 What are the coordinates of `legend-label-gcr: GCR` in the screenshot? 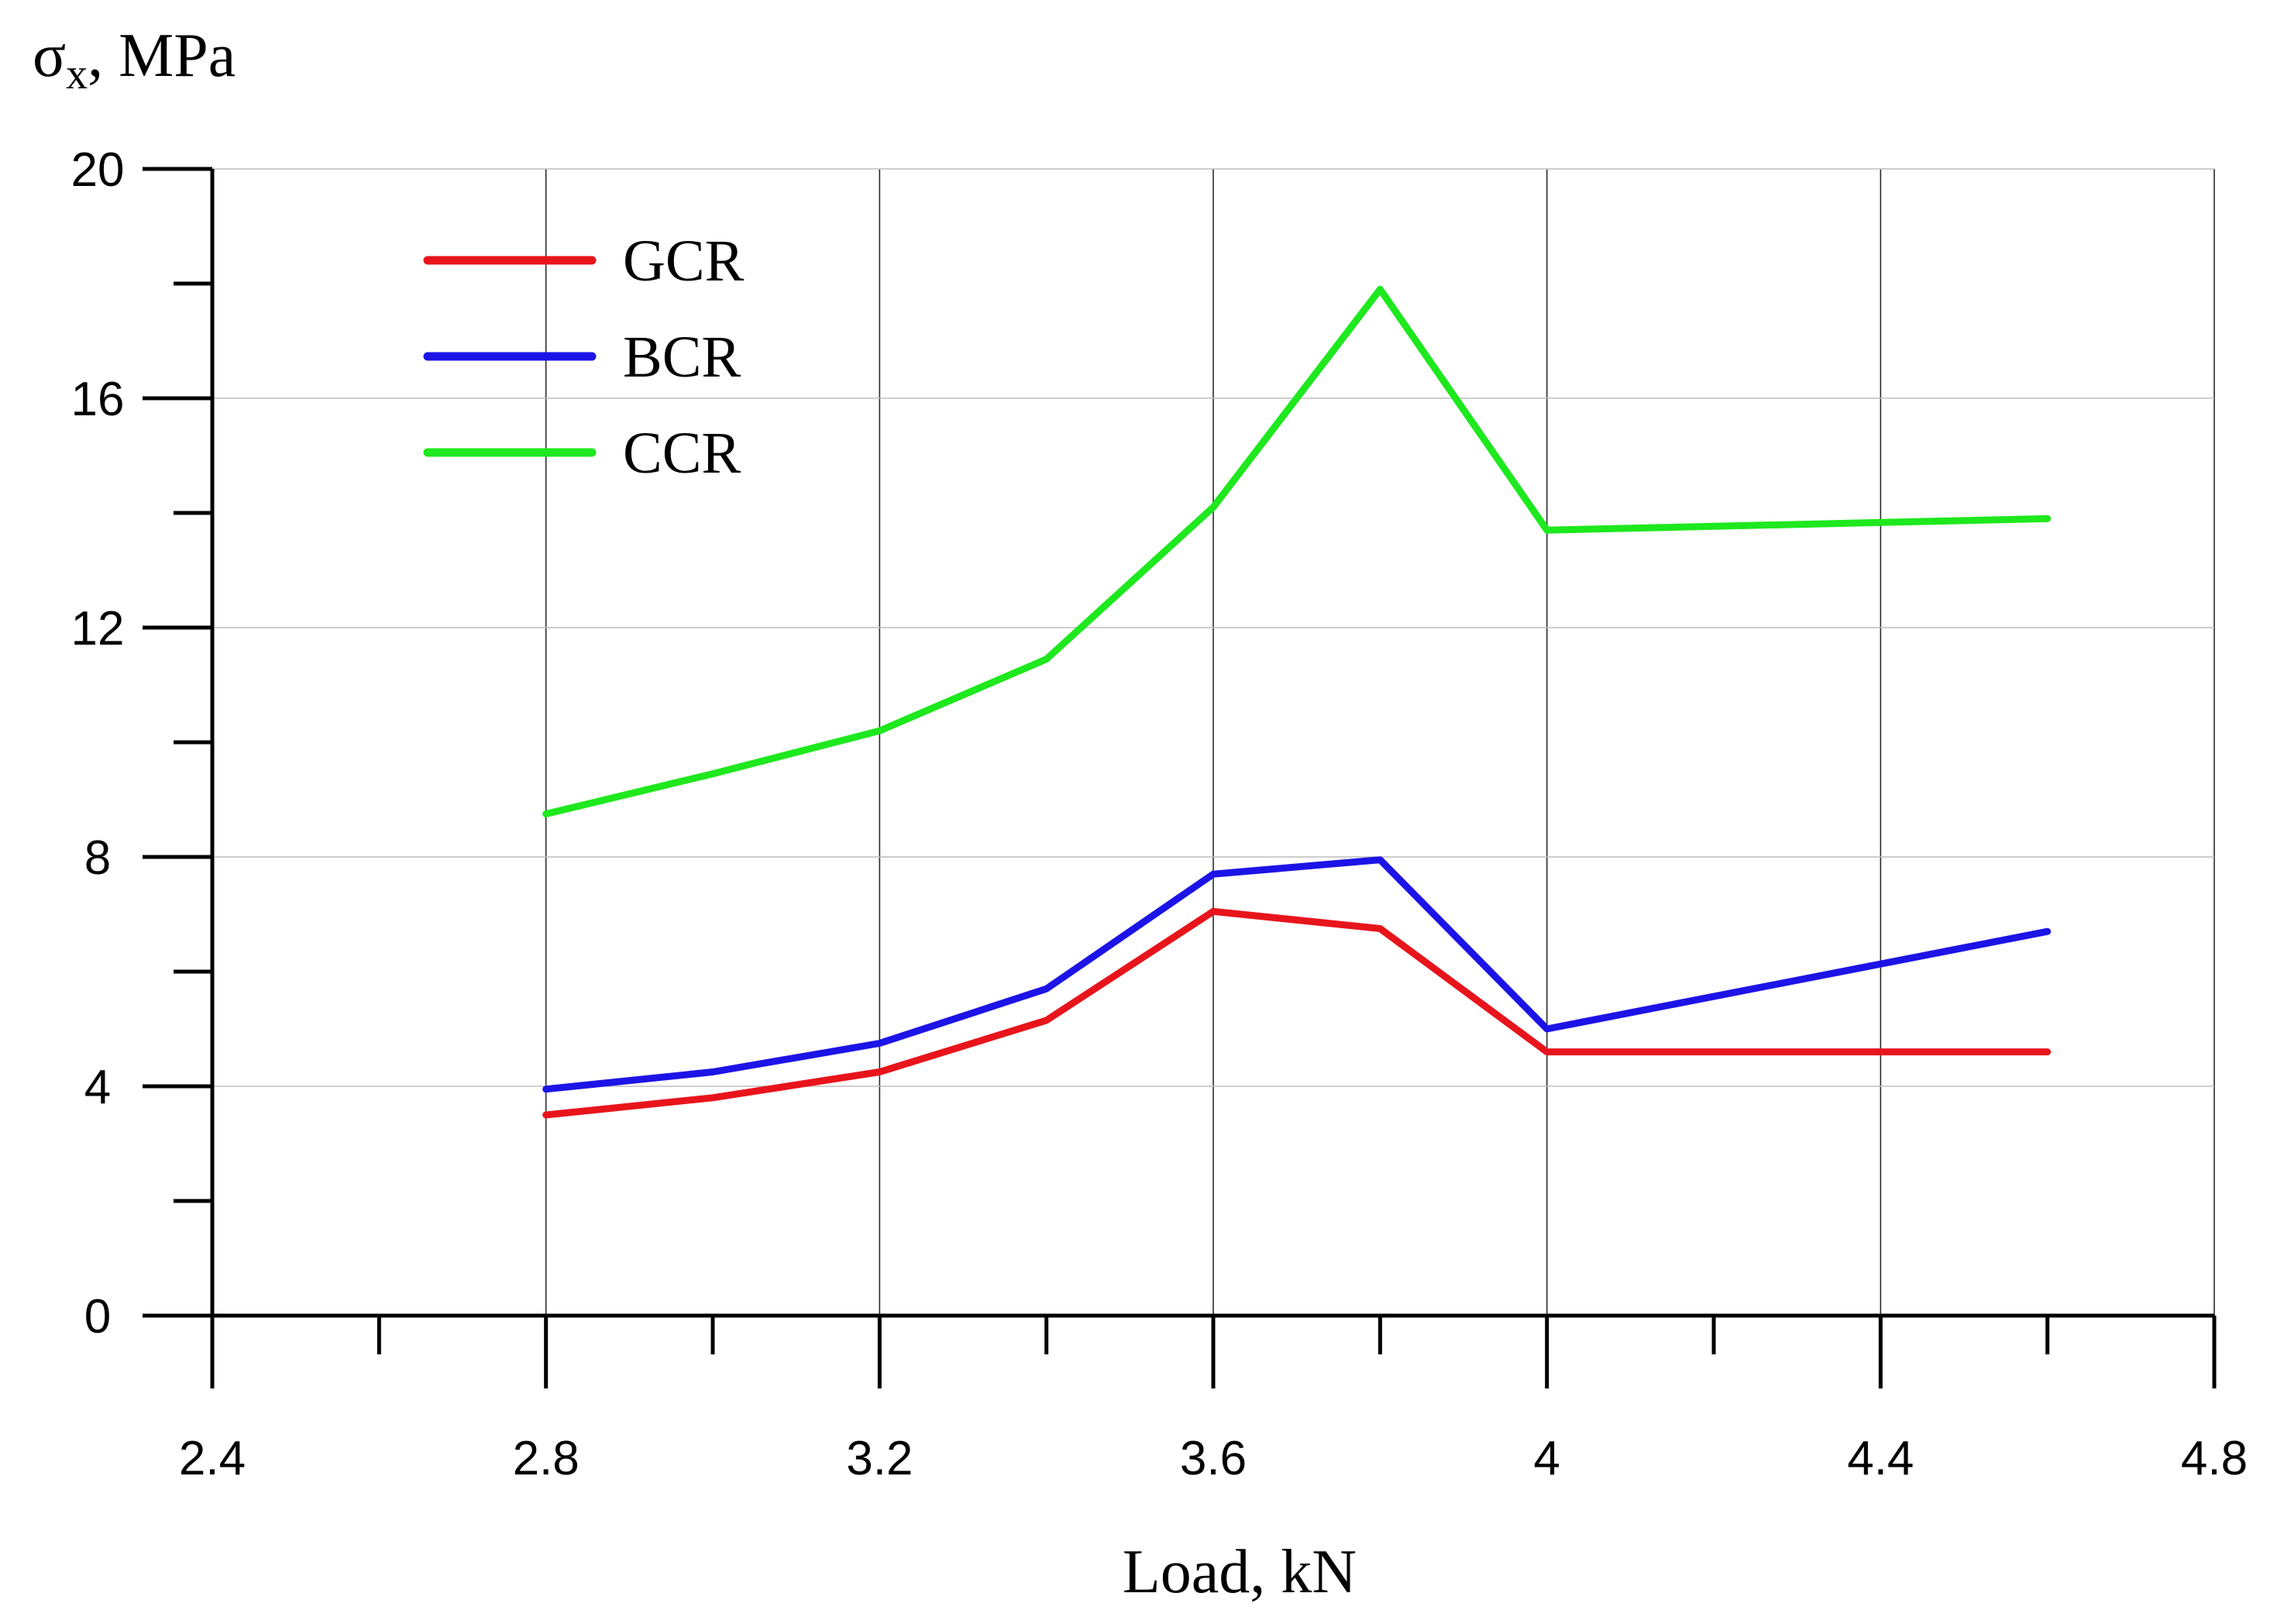 It's located at (684, 261).